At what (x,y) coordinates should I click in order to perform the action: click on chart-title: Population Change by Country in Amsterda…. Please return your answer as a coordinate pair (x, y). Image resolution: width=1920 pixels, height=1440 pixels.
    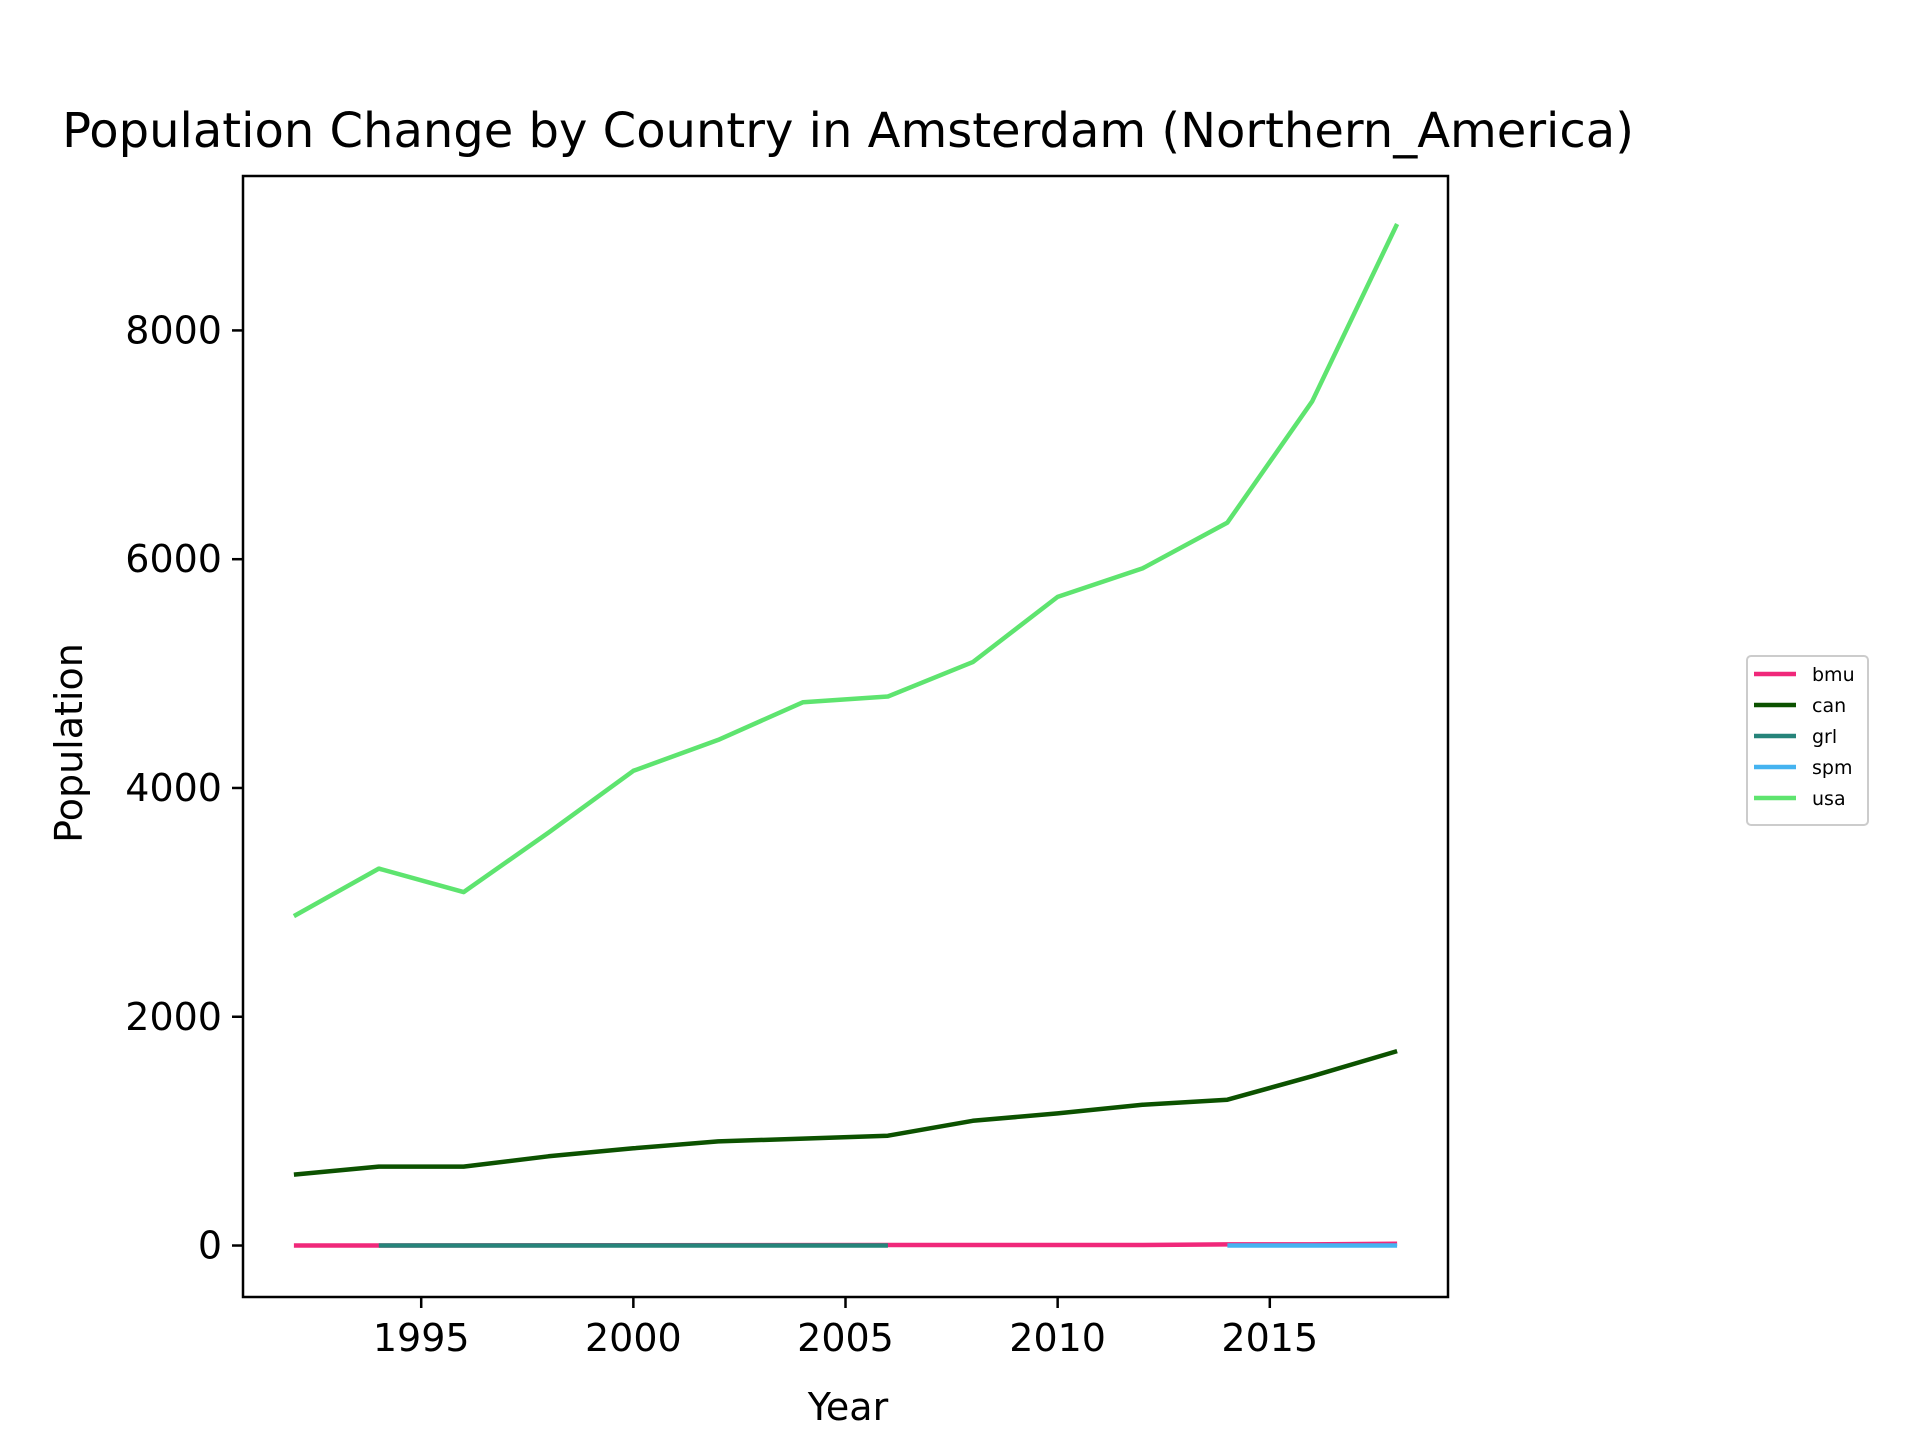
    Looking at the image, I should click on (848, 131).